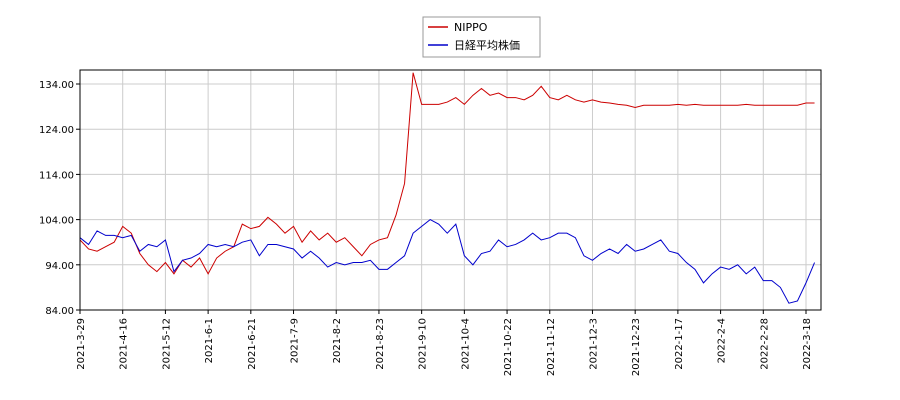  What do you see at coordinates (423, 344) in the screenshot?
I see `x-tick-label: 2021-9-10` at bounding box center [423, 344].